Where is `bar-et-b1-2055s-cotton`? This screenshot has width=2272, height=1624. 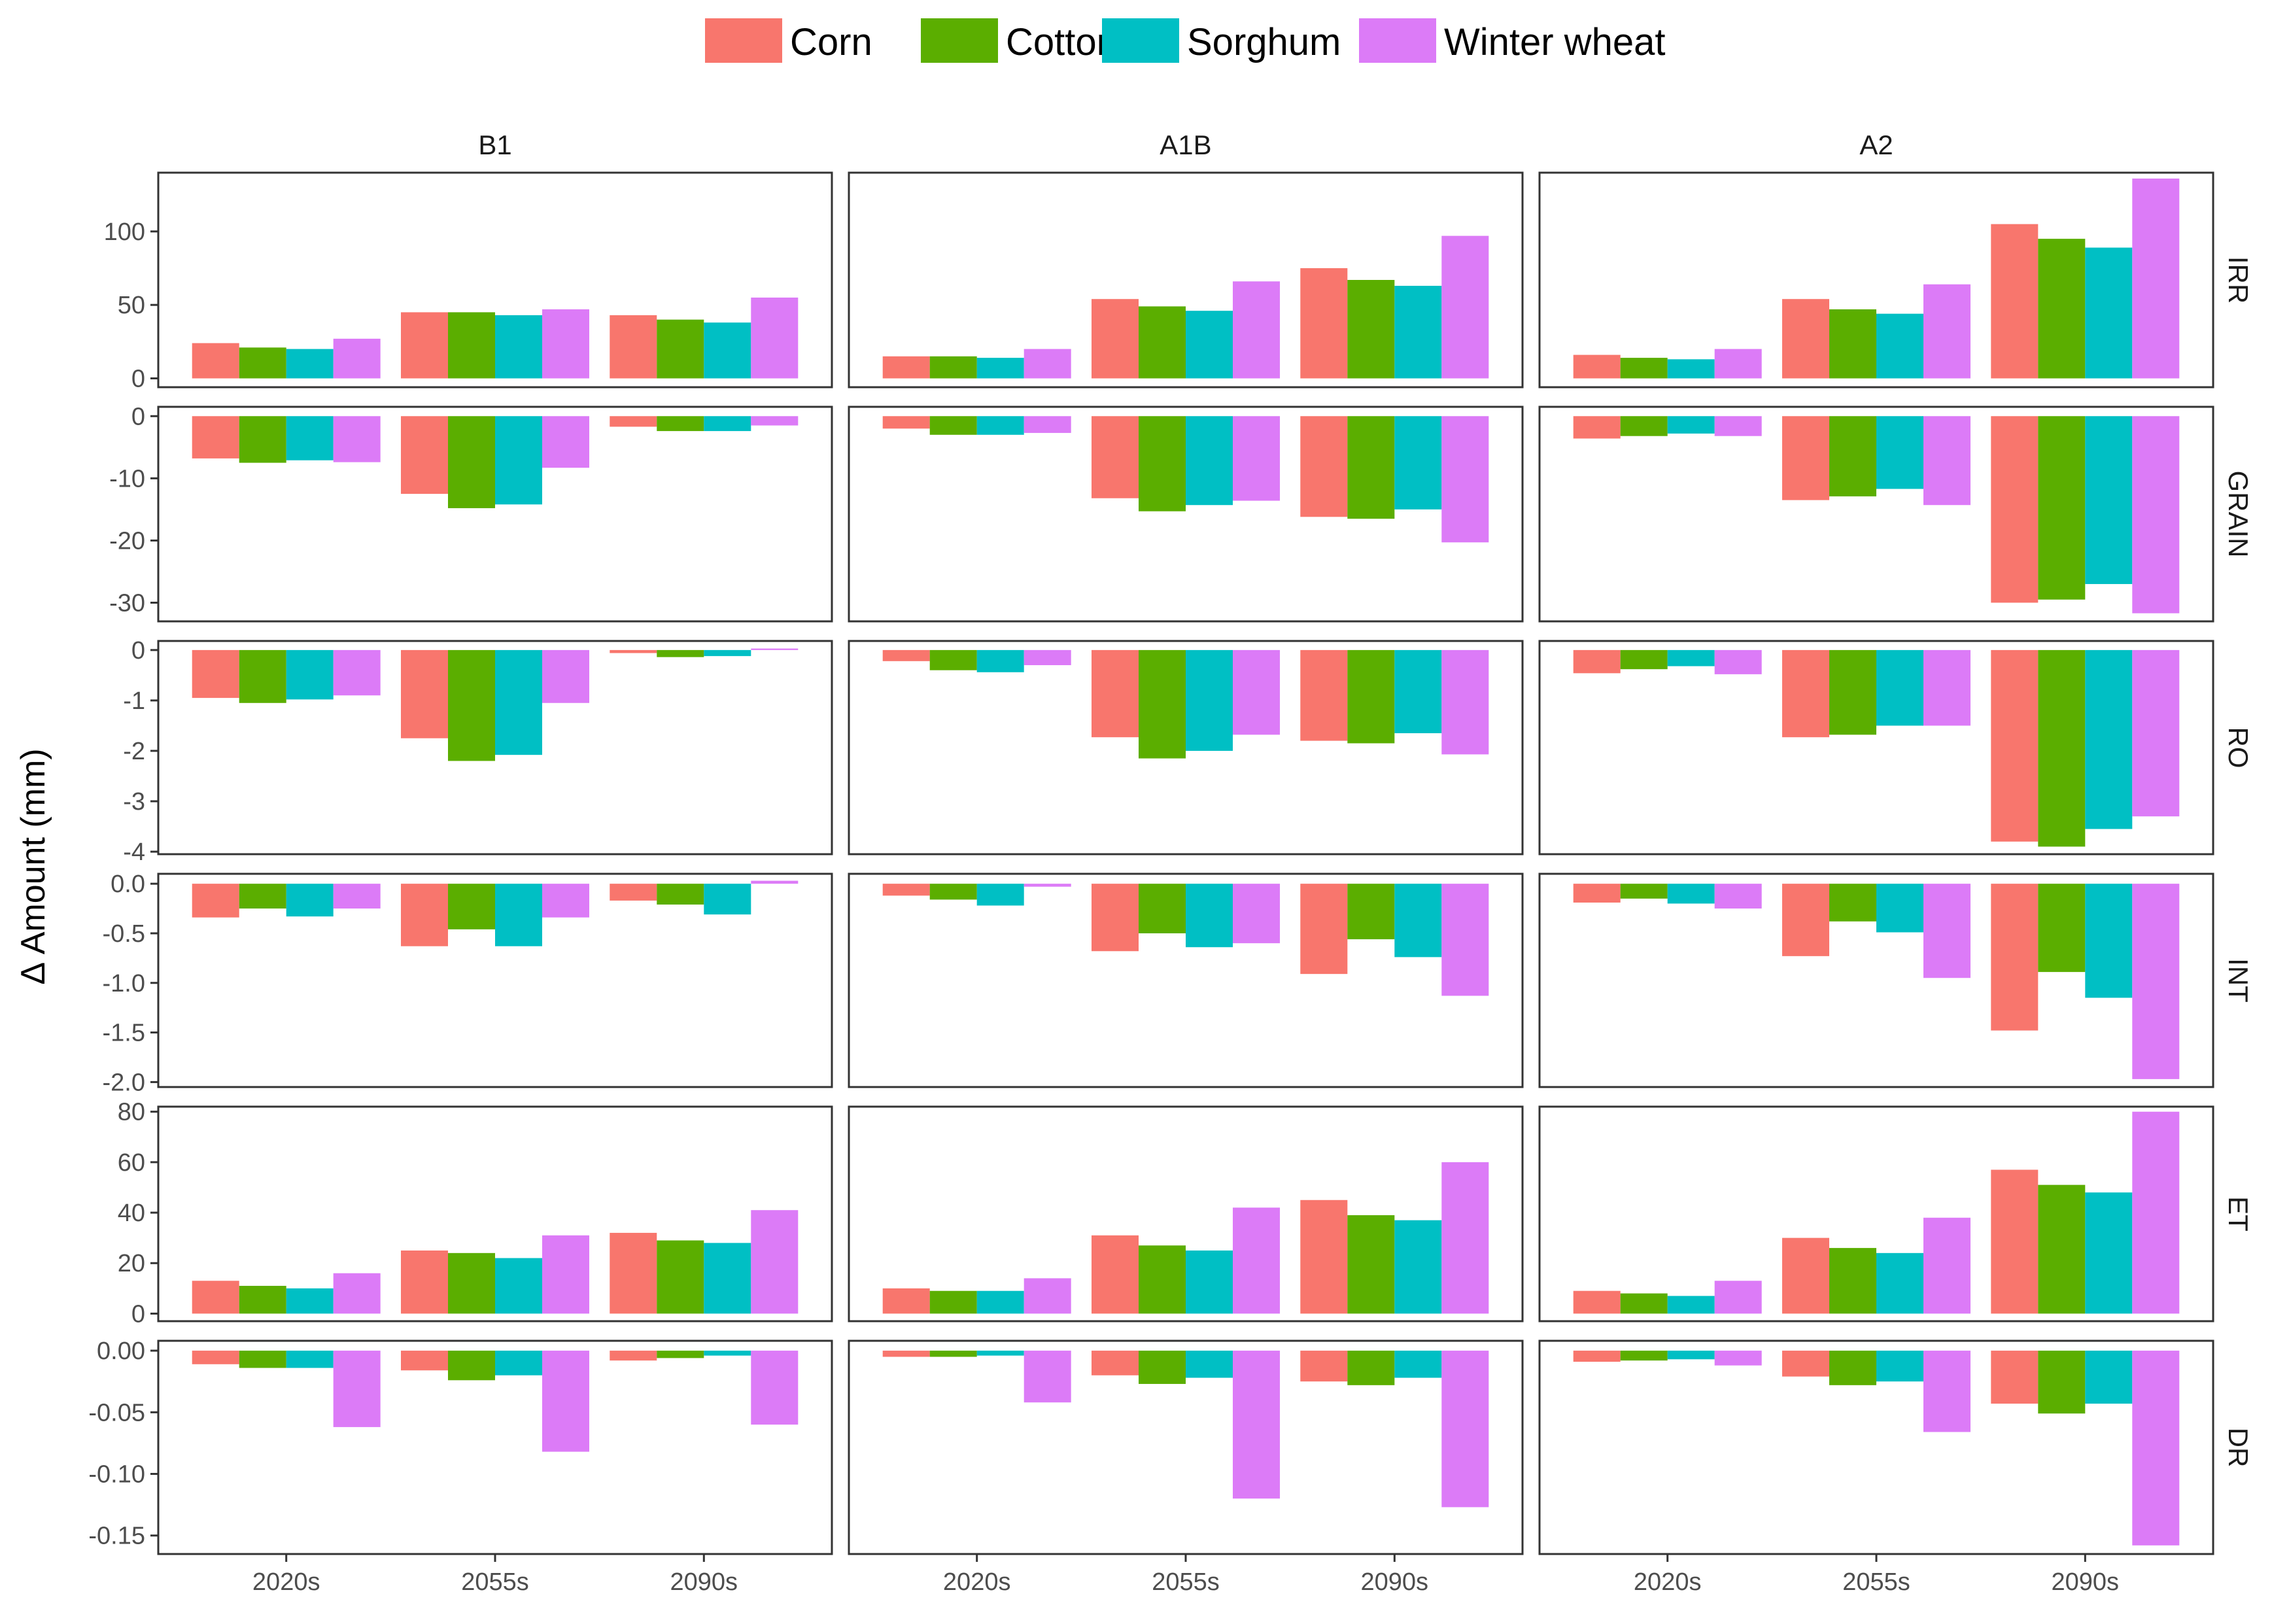
bar-et-b1-2055s-cotton is located at coordinates (472, 1283).